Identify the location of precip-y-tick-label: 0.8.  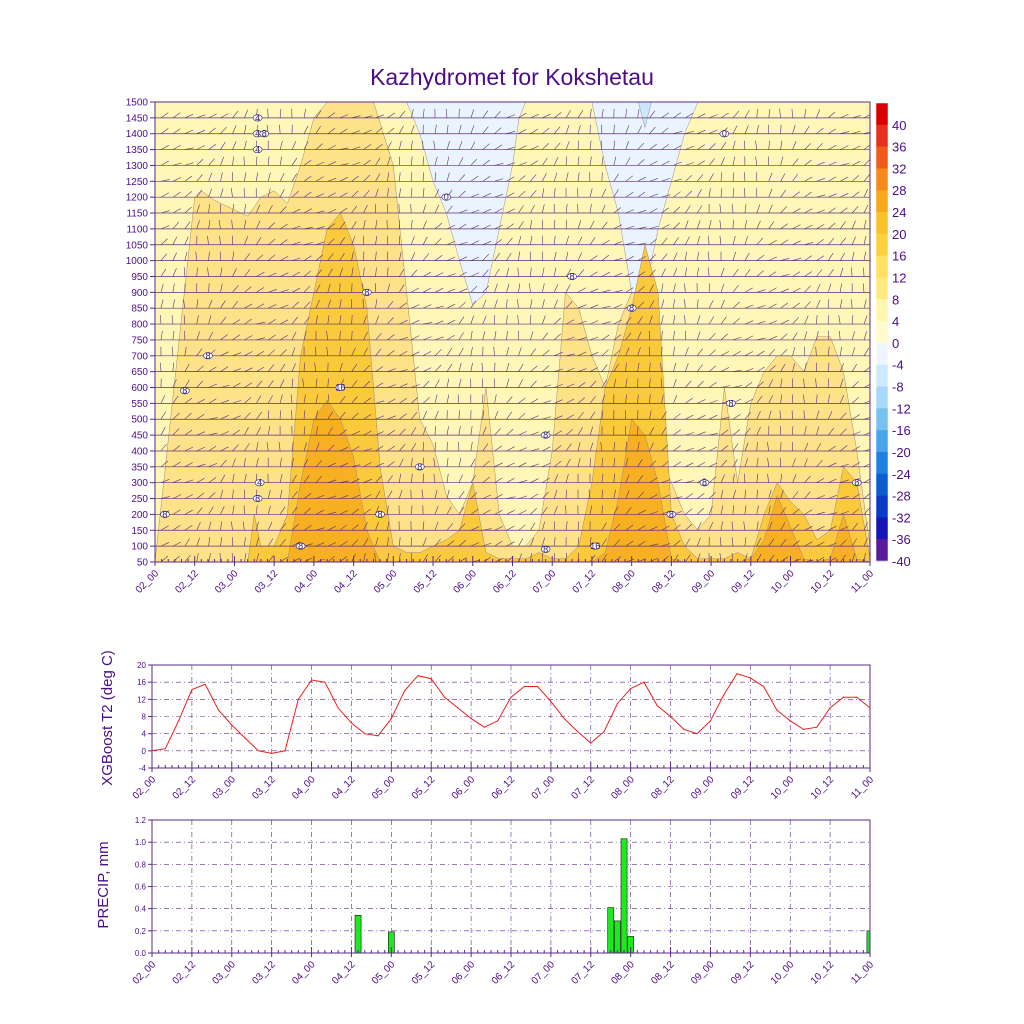
(141, 864).